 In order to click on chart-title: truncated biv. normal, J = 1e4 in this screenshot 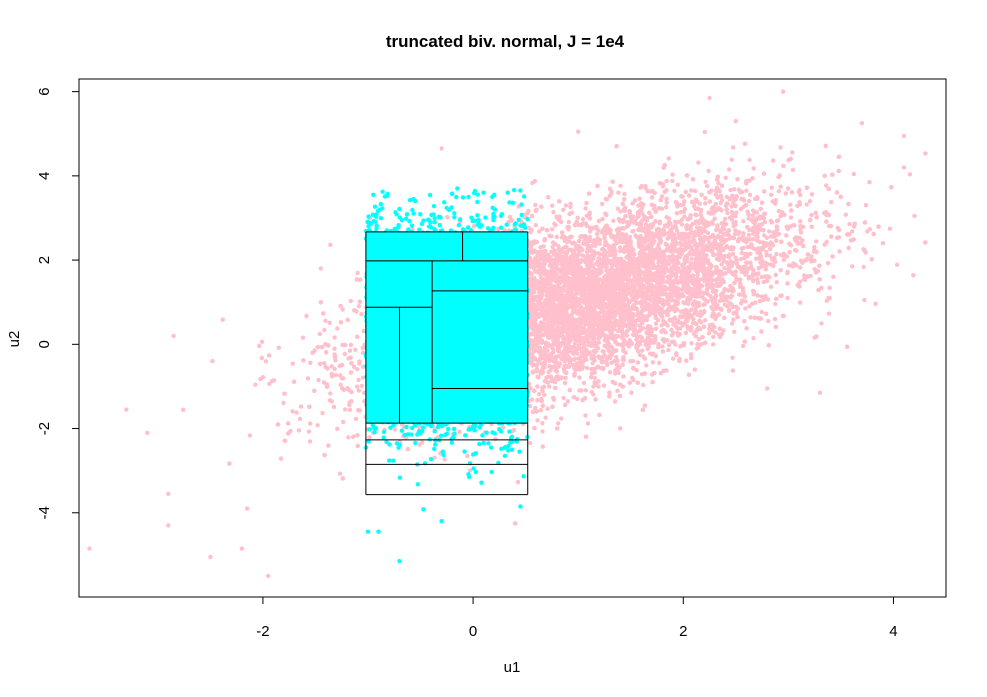, I will do `click(505, 41)`.